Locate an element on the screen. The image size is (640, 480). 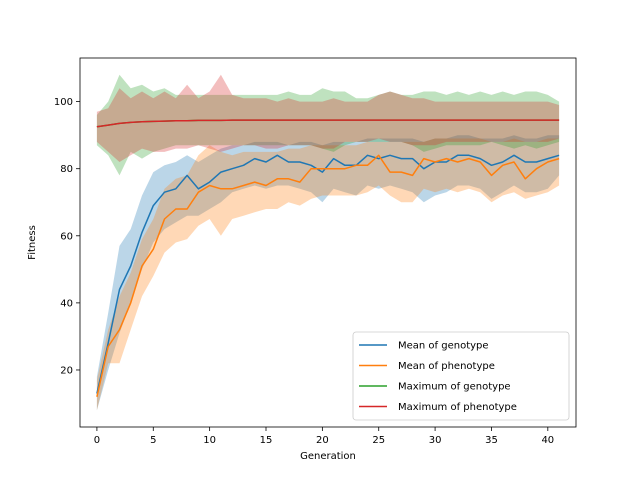
y-axis-ticks: 20 40 60 80 100 is located at coordinates (67, 236).